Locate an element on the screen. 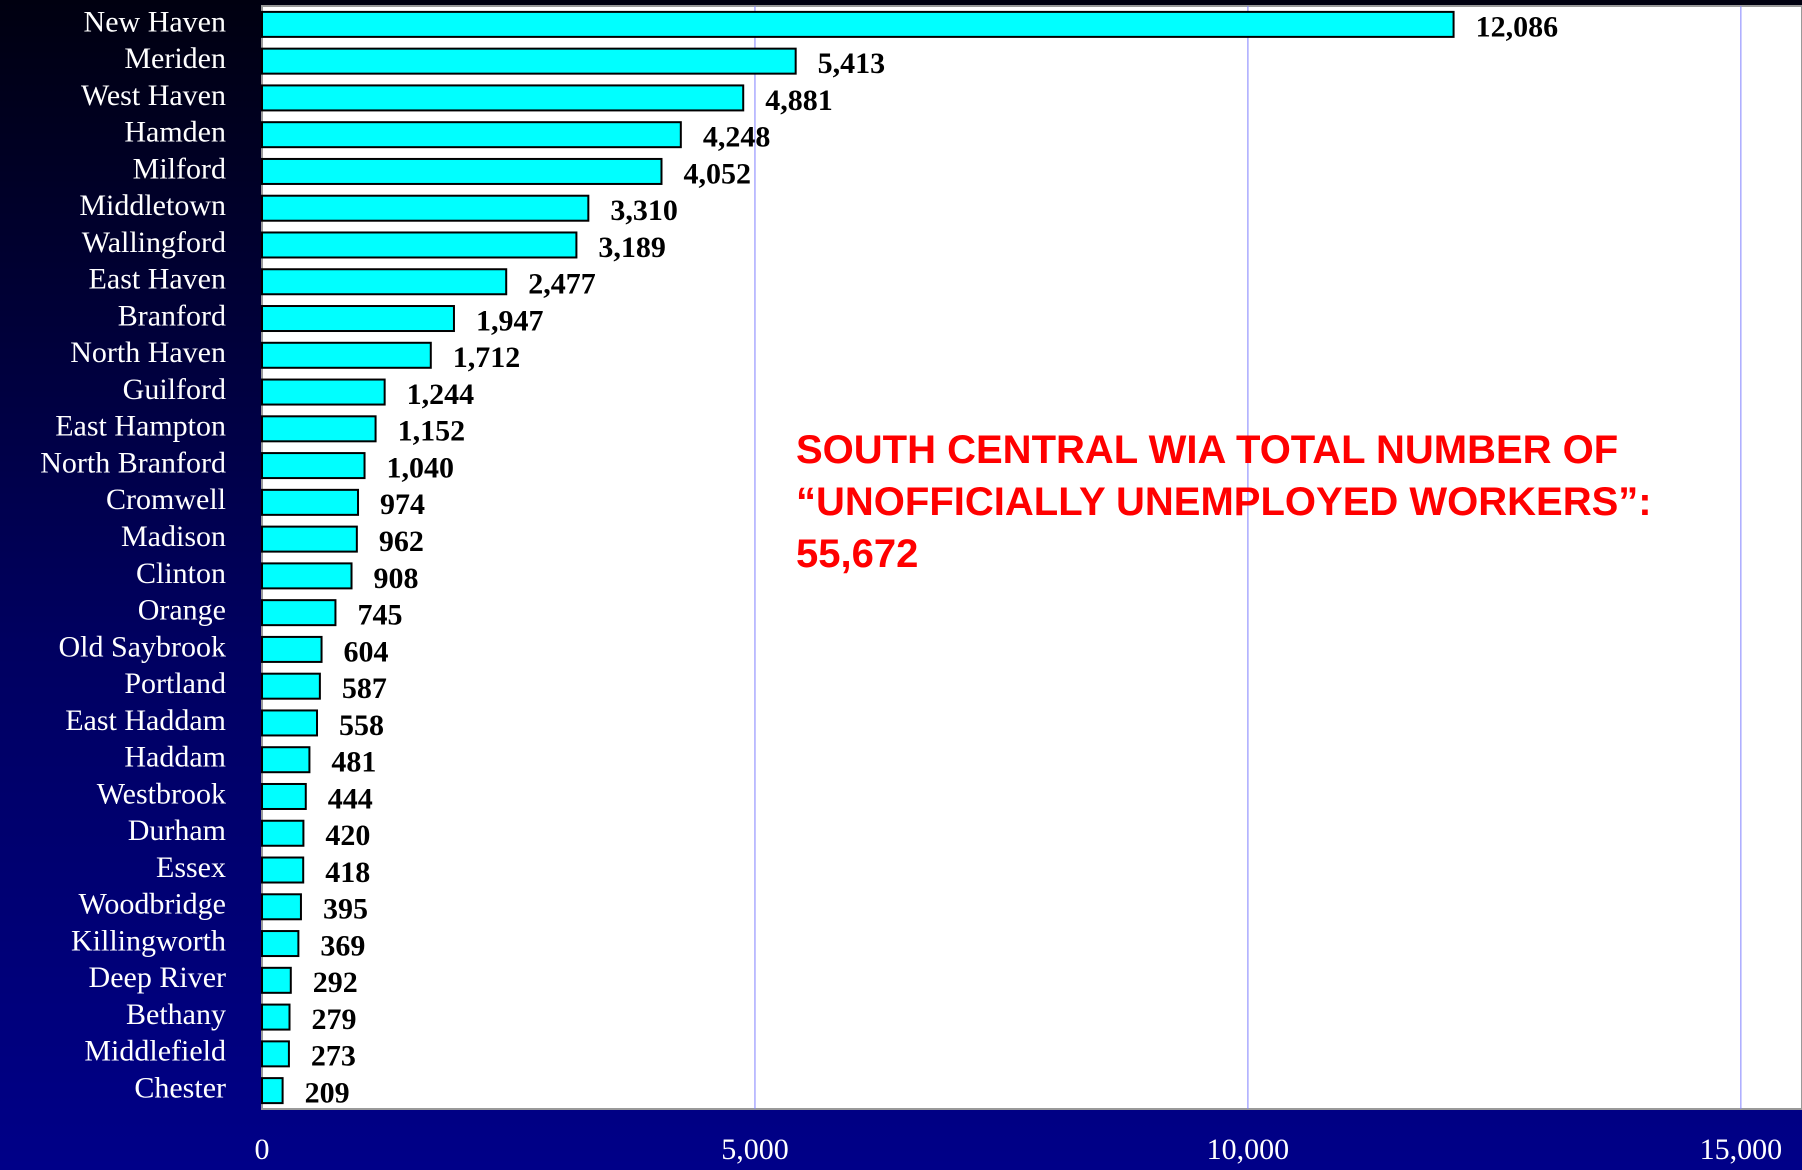 Image resolution: width=1802 pixels, height=1170 pixels. value-label: 4,052 is located at coordinates (717, 173).